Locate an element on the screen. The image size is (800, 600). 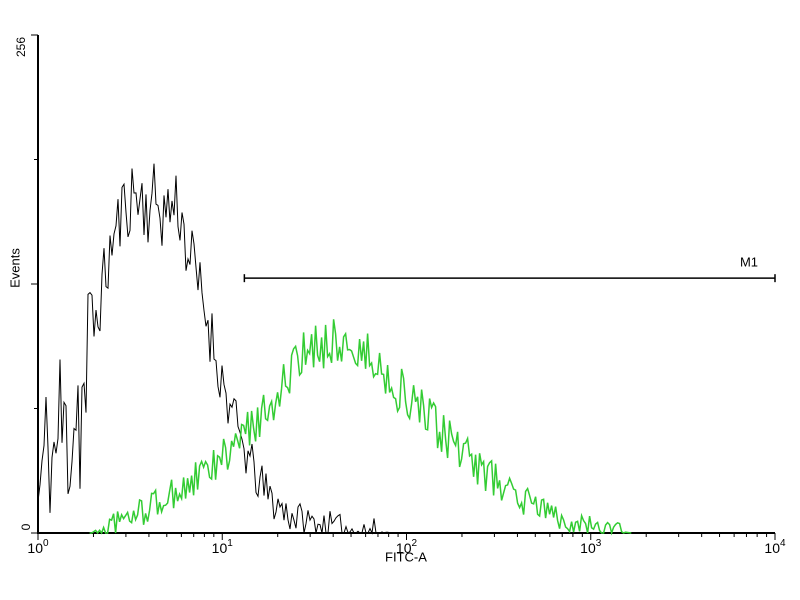
x-axis-title: FITC-A is located at coordinates (406, 557).